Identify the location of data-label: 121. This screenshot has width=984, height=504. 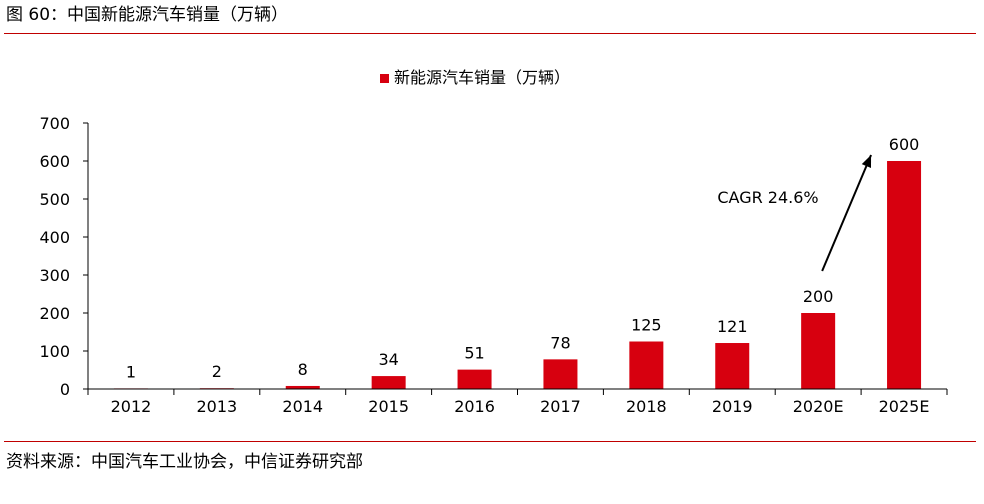
(732, 326).